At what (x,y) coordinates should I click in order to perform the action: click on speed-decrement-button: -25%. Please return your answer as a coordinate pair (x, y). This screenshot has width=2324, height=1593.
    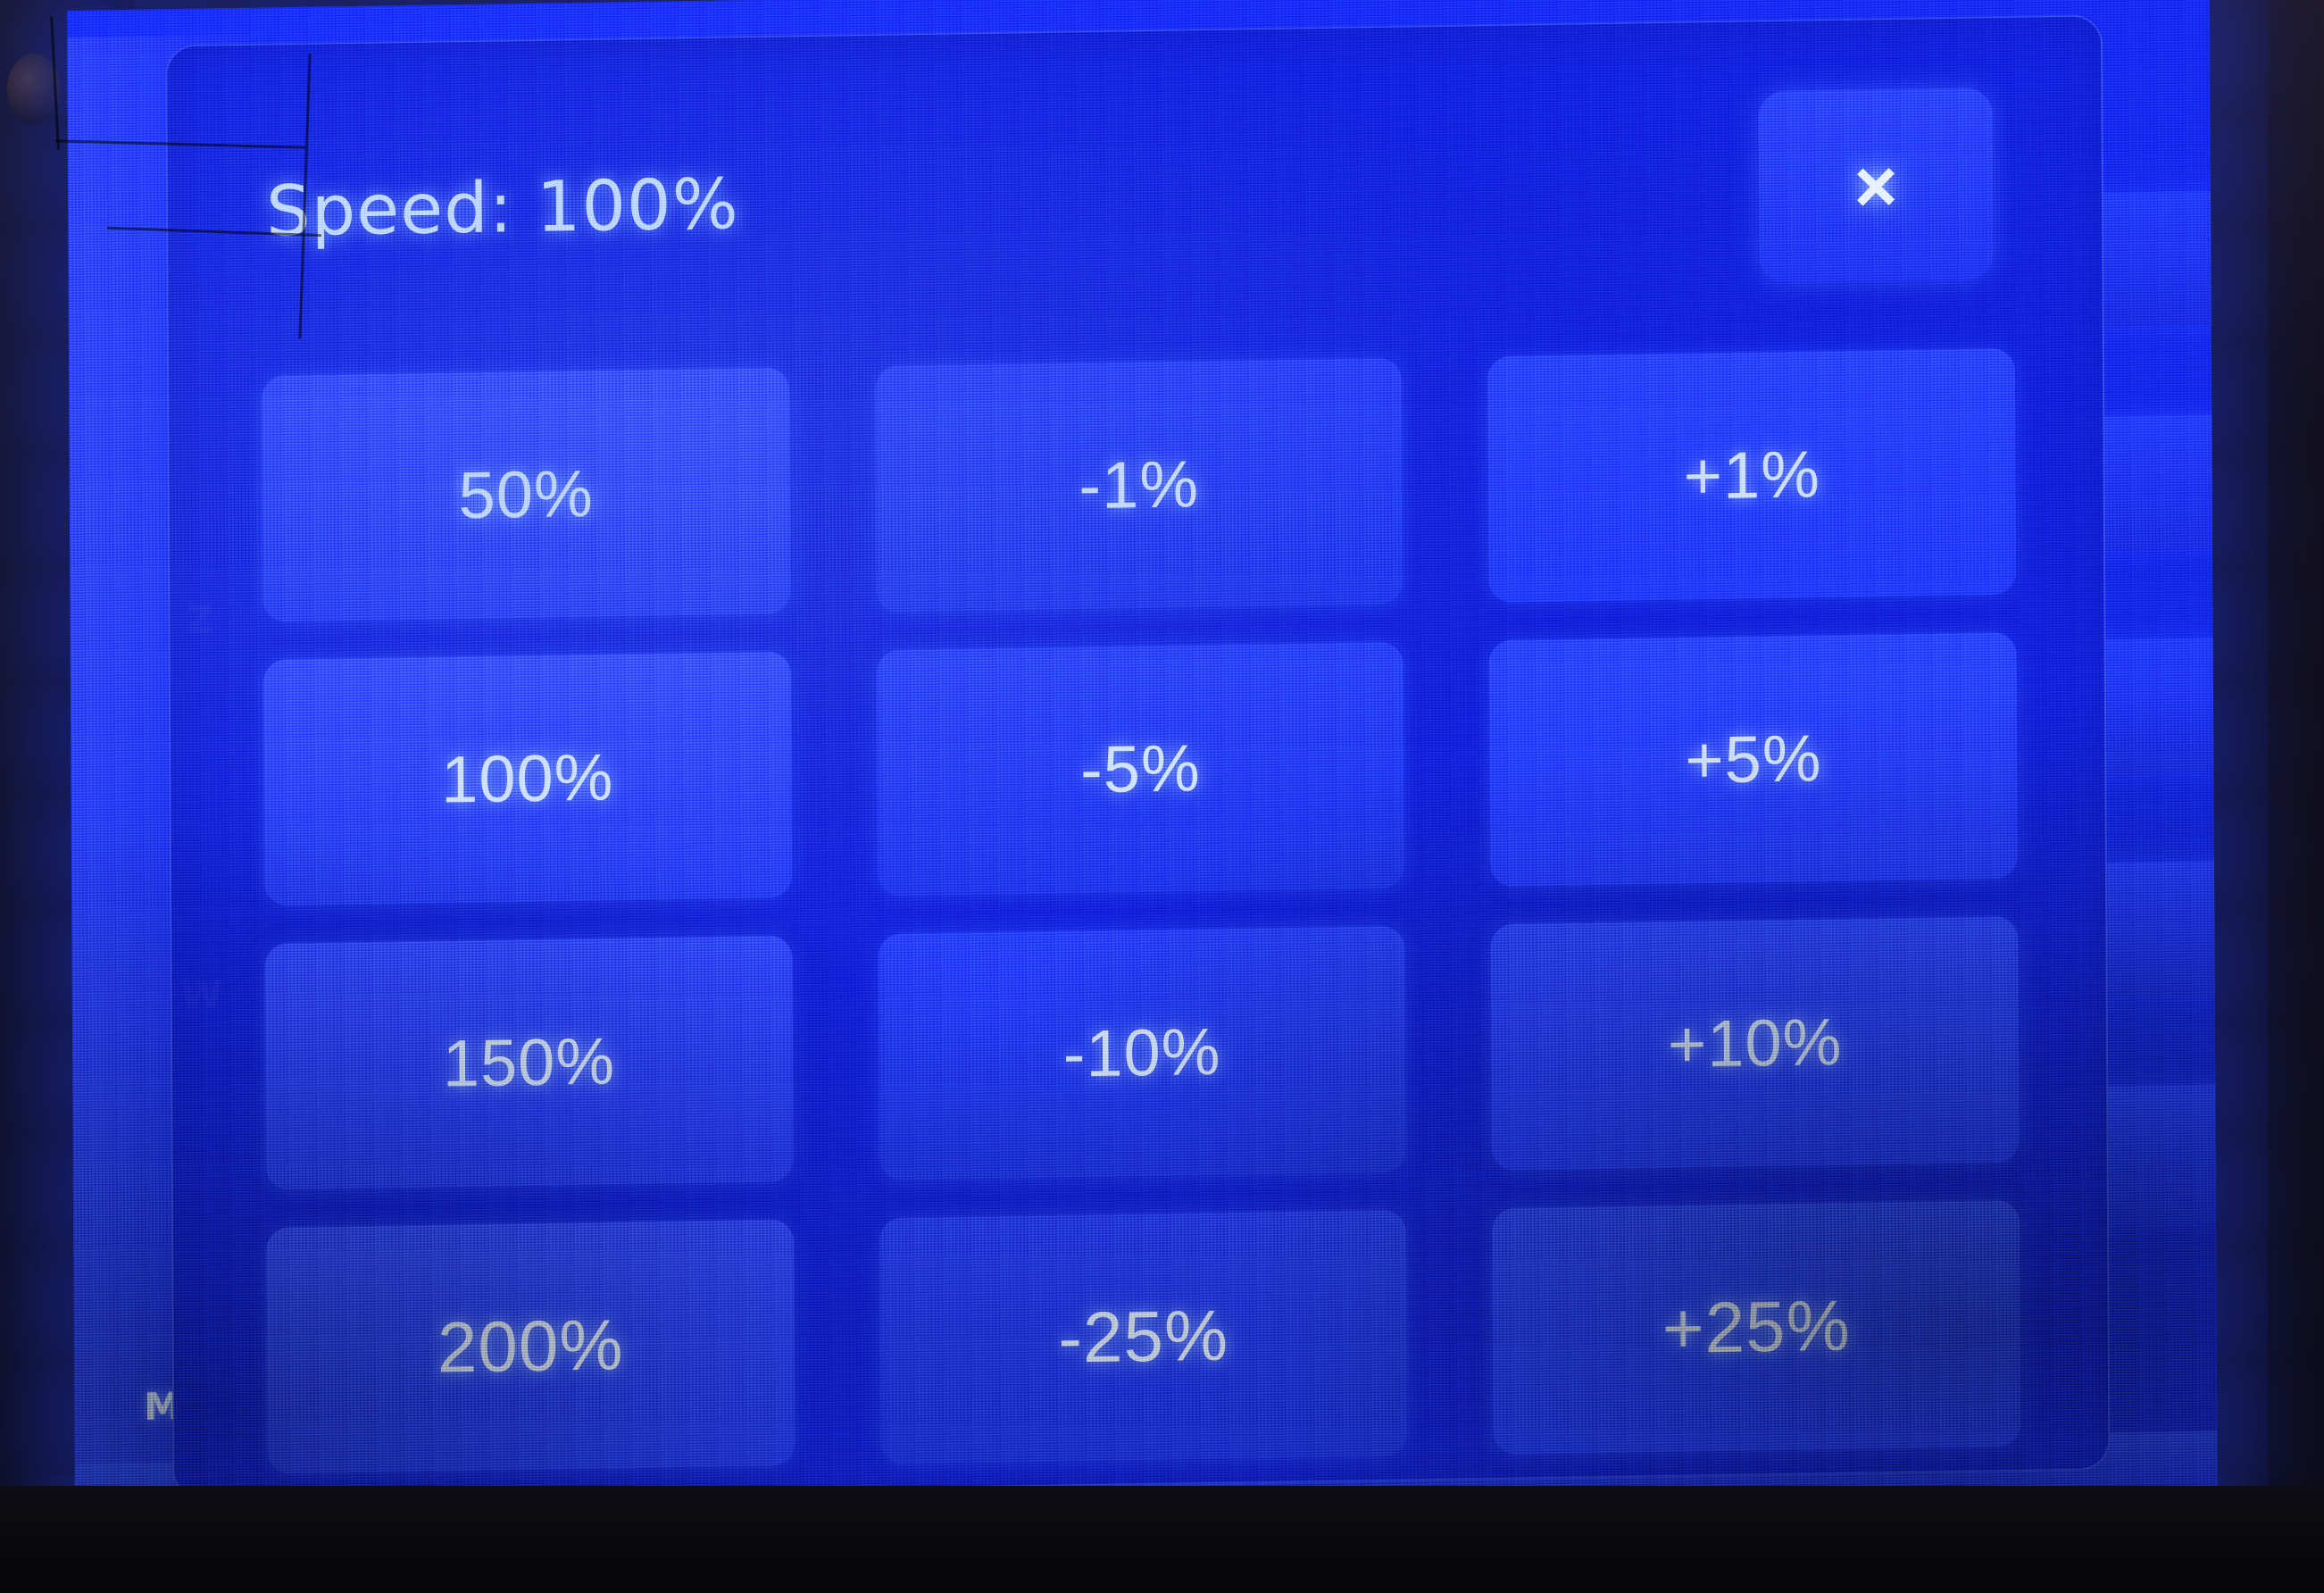
    Looking at the image, I should click on (1143, 1336).